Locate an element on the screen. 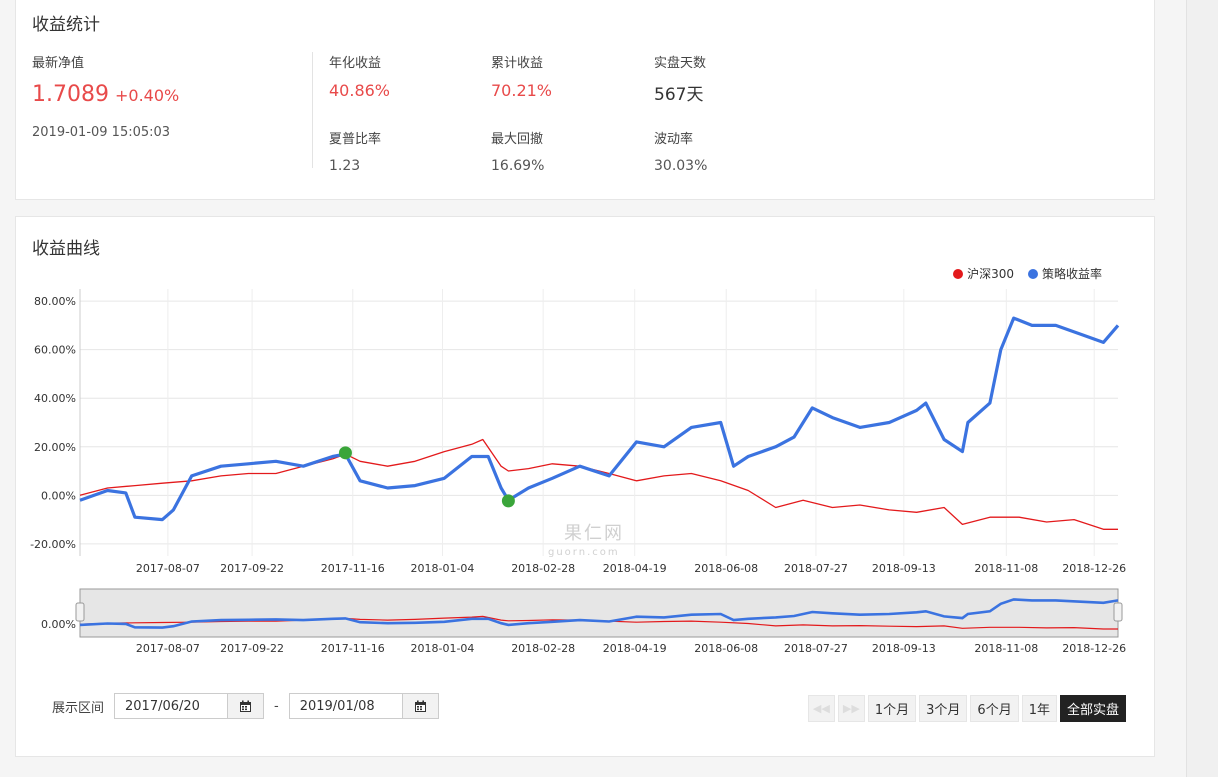 Image resolution: width=1218 pixels, height=777 pixels. chart-title: 收益曲线 is located at coordinates (66, 249).